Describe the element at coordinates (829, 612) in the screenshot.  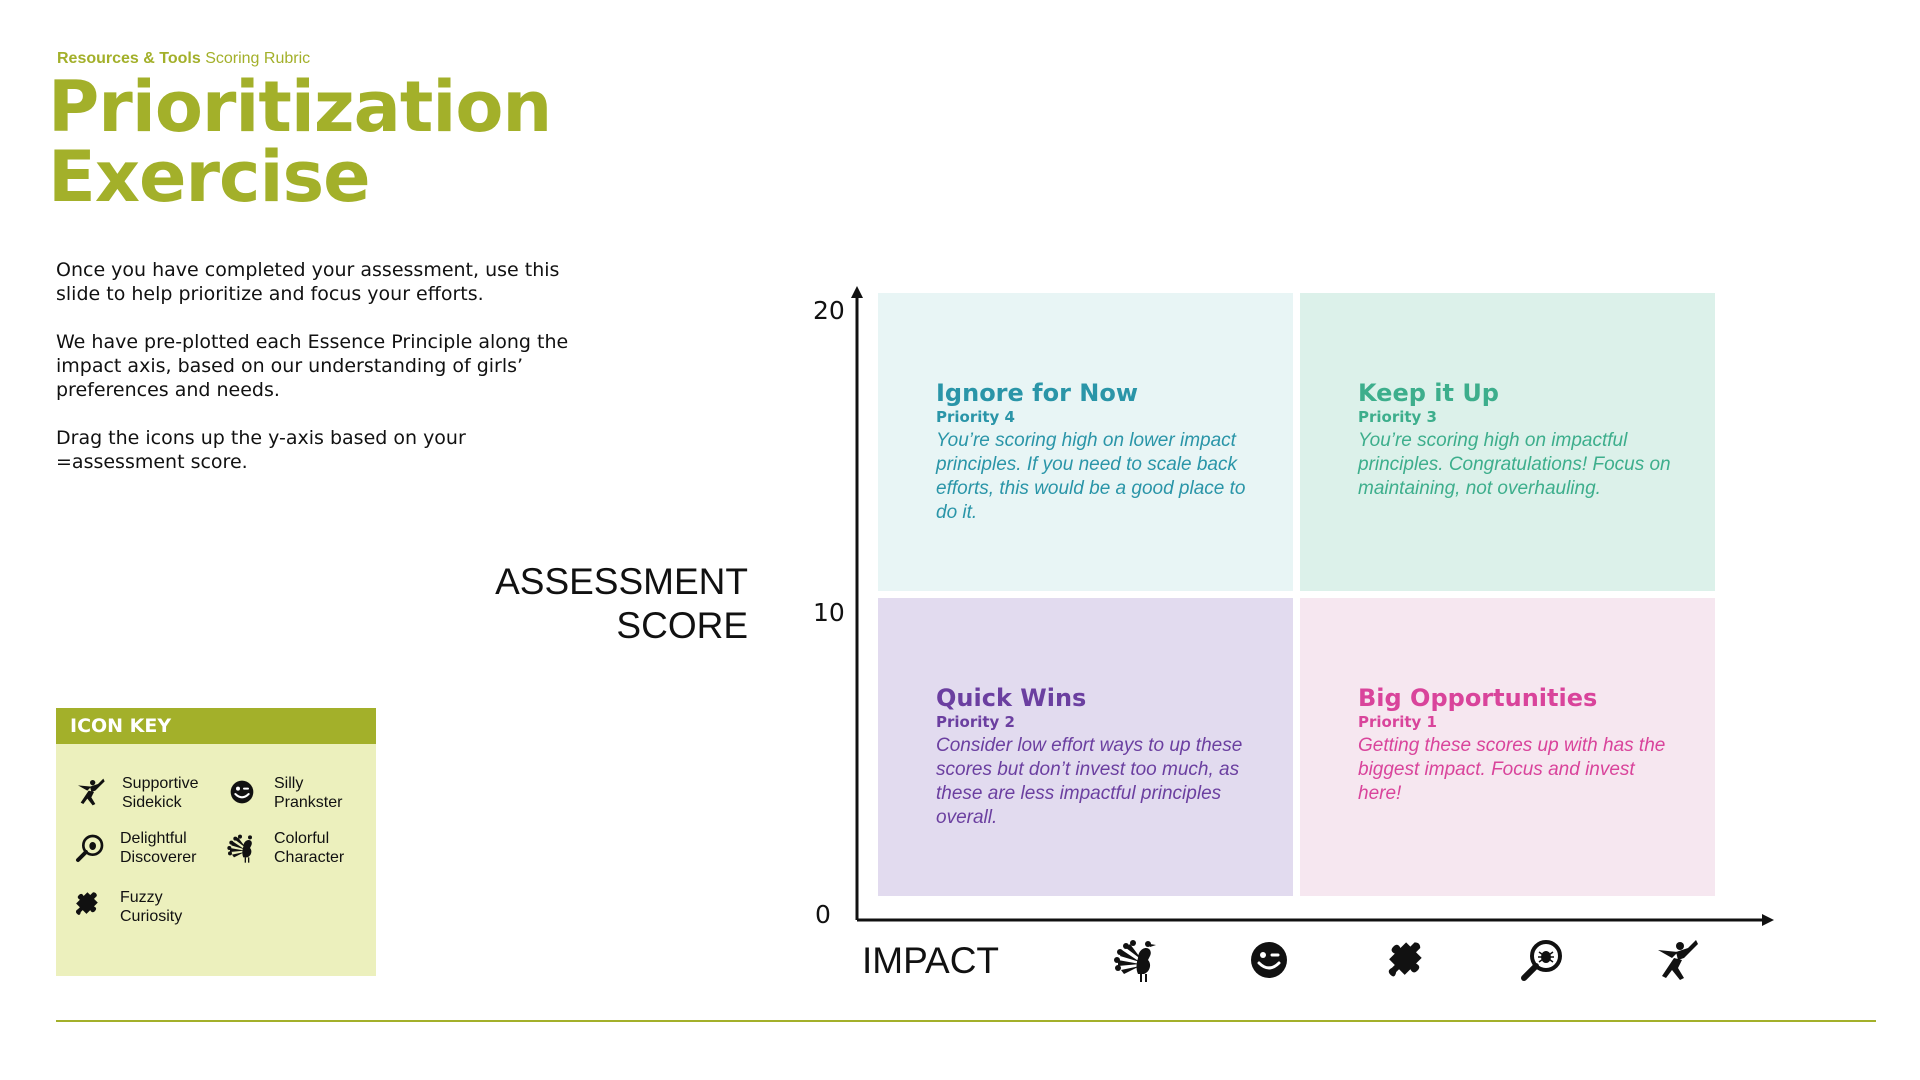
I see `y-tick-10: 10` at that location.